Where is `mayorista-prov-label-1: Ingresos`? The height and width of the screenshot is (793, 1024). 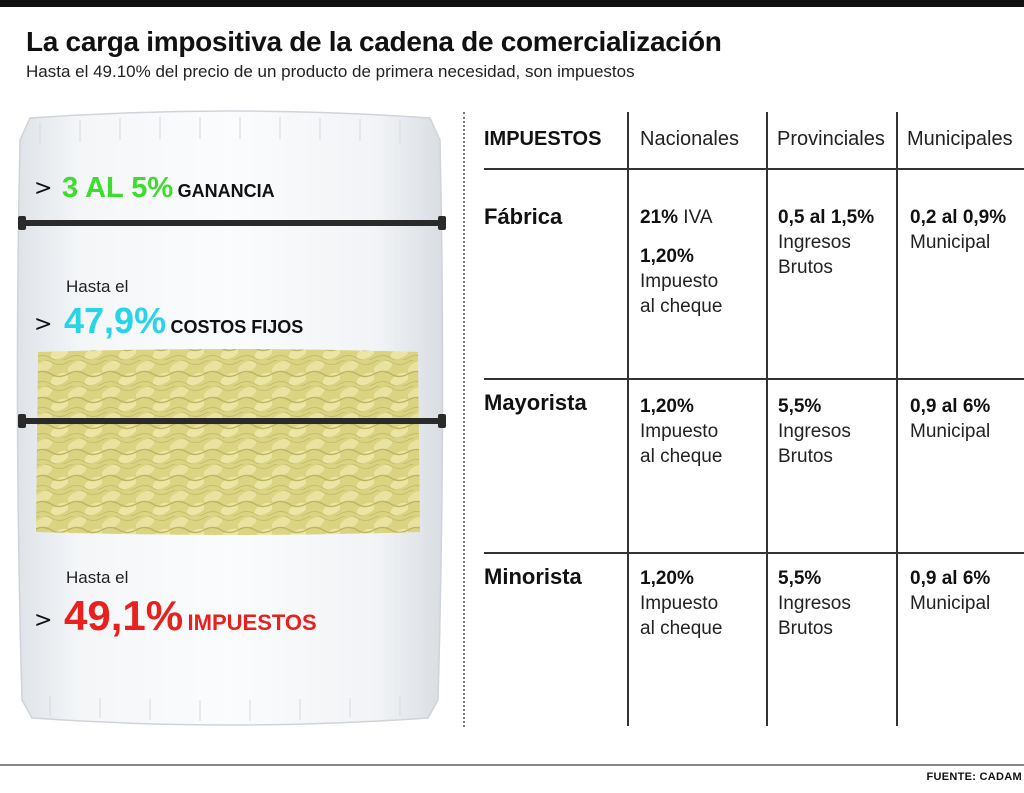 mayorista-prov-label-1: Ingresos is located at coordinates (814, 431).